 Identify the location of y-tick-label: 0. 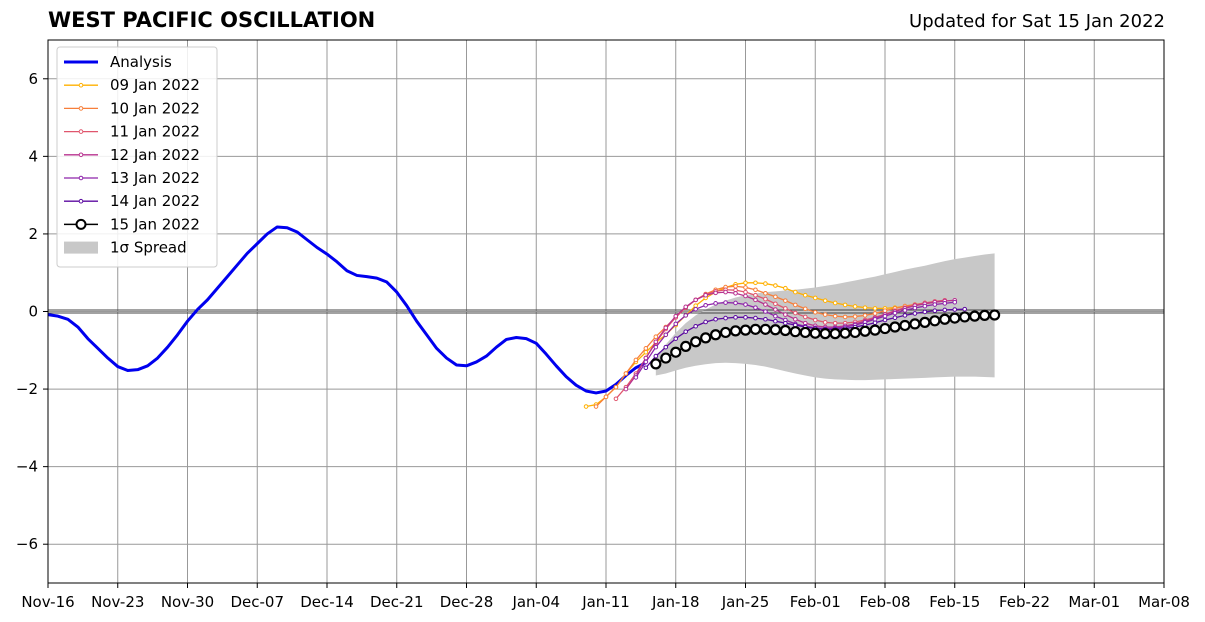
(33, 312).